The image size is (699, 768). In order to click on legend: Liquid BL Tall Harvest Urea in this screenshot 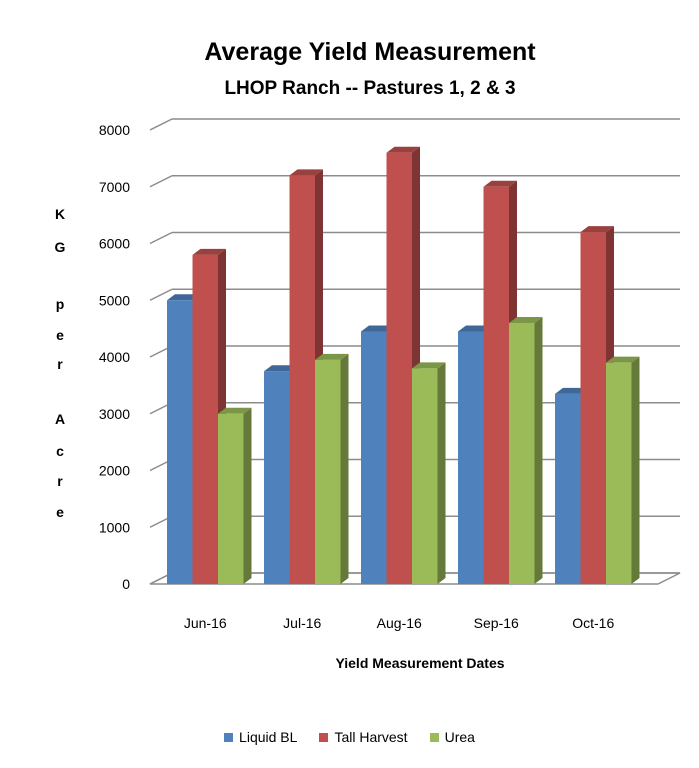, I will do `click(349, 737)`.